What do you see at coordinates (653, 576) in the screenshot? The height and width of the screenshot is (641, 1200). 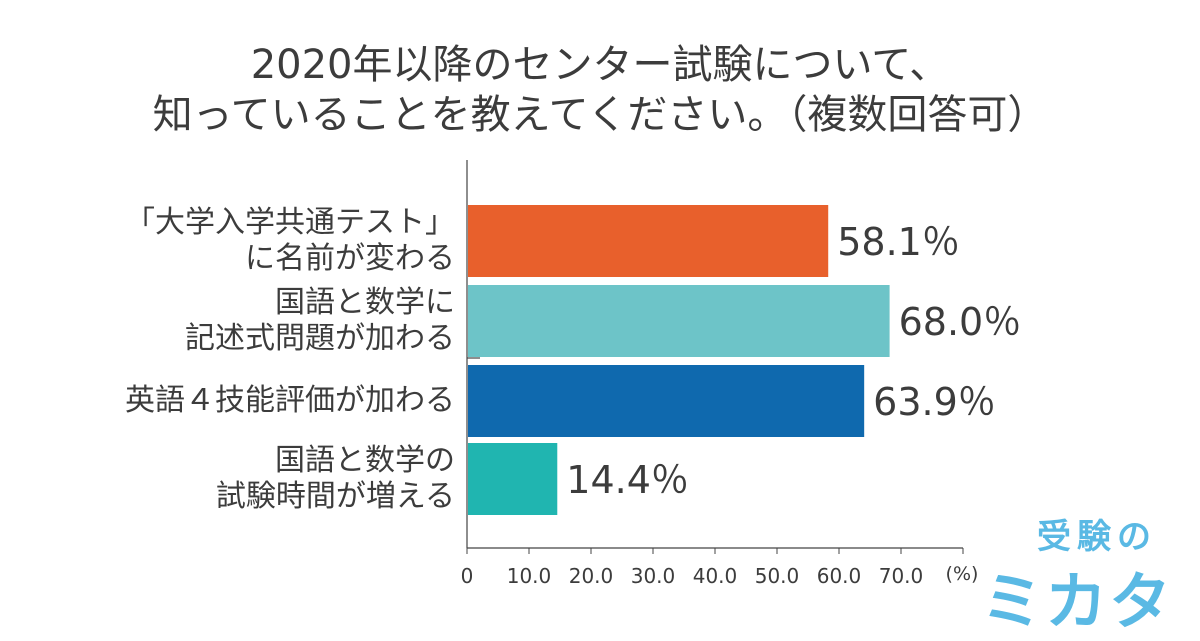 I see `x-tick-label: 30.0` at bounding box center [653, 576].